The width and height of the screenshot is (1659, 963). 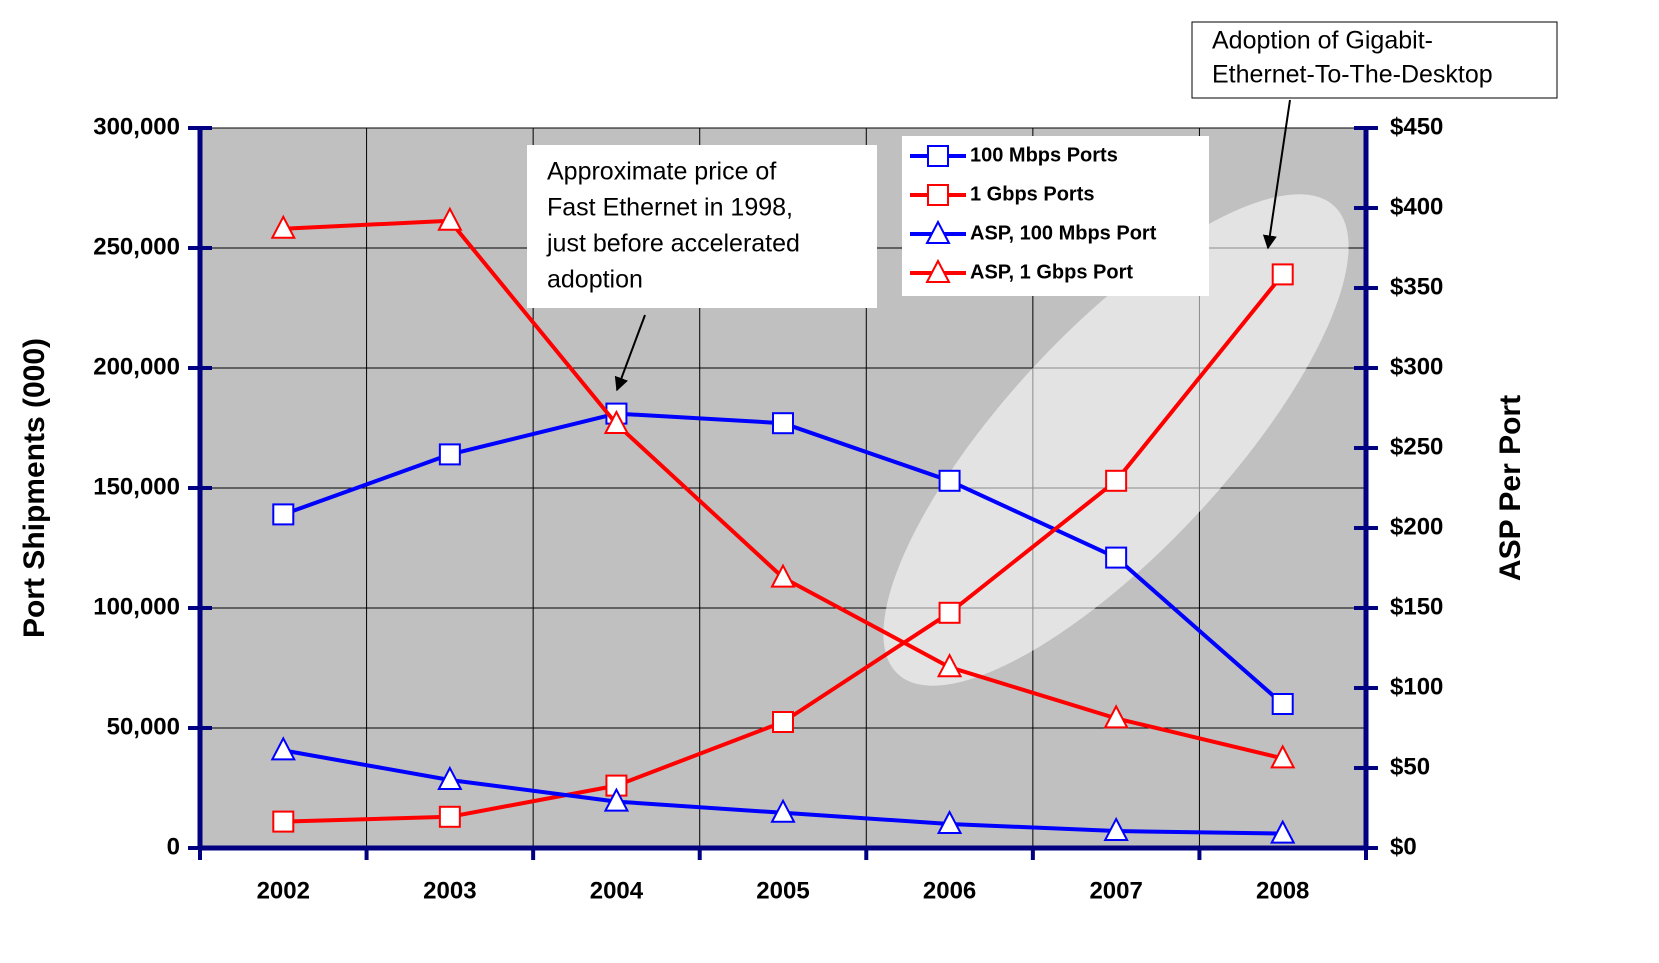 I want to click on x-tick-label: 2003, so click(x=449, y=890).